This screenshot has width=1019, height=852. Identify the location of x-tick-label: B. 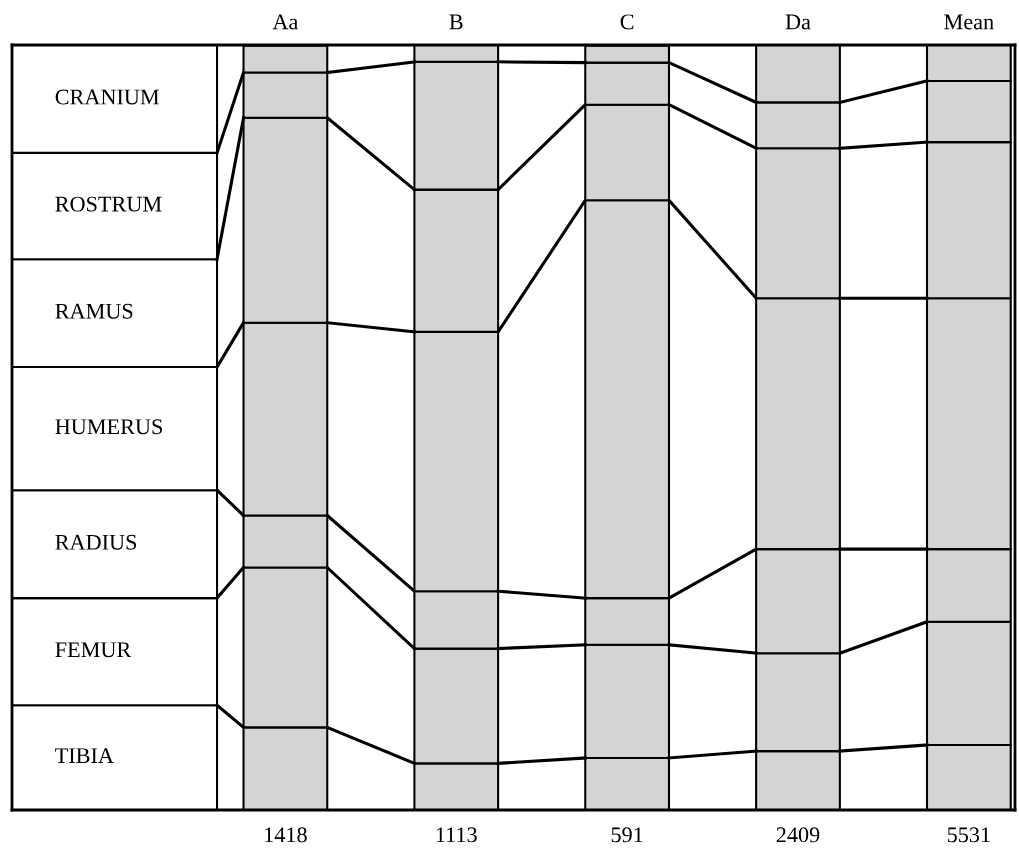
(456, 22).